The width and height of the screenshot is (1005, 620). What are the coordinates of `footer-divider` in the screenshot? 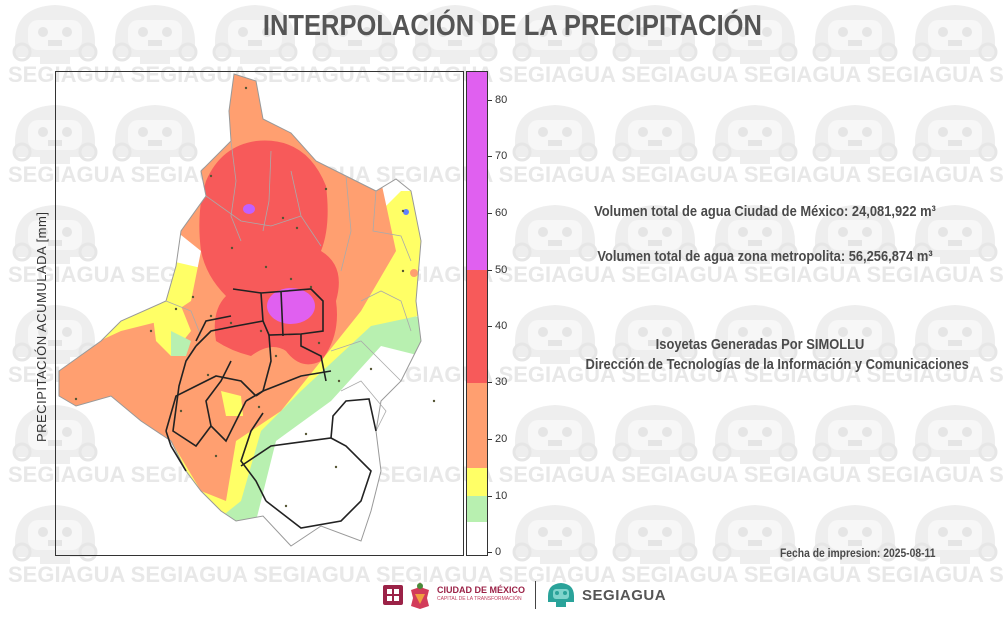 It's located at (536, 595).